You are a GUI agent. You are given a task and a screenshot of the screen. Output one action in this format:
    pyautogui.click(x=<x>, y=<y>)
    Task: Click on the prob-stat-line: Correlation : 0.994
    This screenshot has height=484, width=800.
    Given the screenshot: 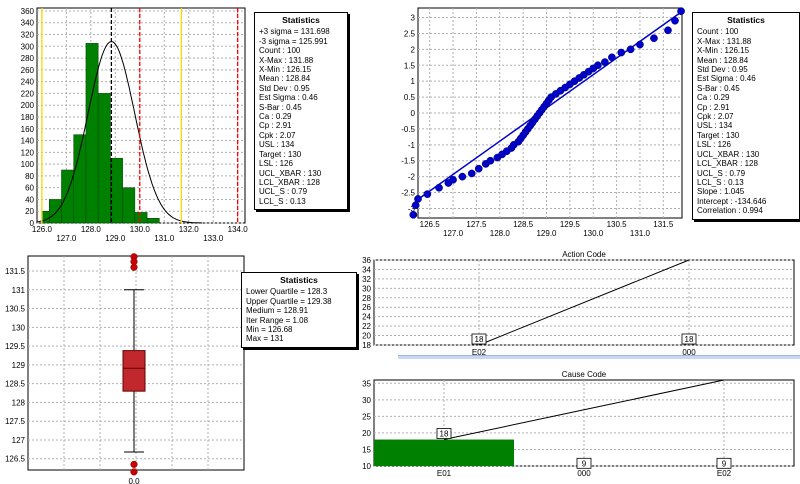 What is the action you would take?
    pyautogui.click(x=730, y=211)
    